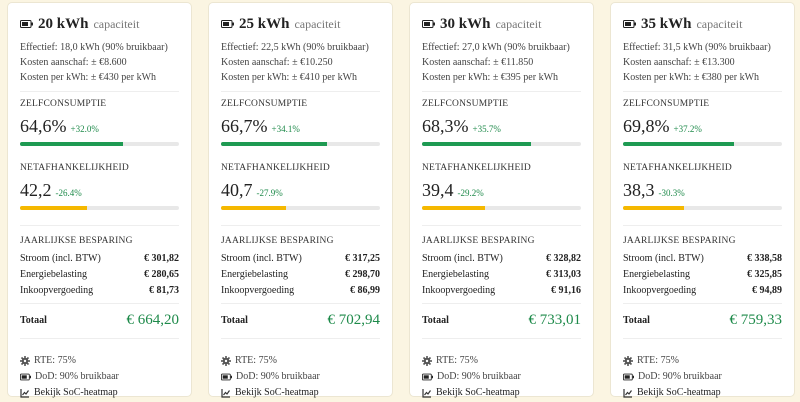  I want to click on metric-value: 38,3, so click(639, 190).